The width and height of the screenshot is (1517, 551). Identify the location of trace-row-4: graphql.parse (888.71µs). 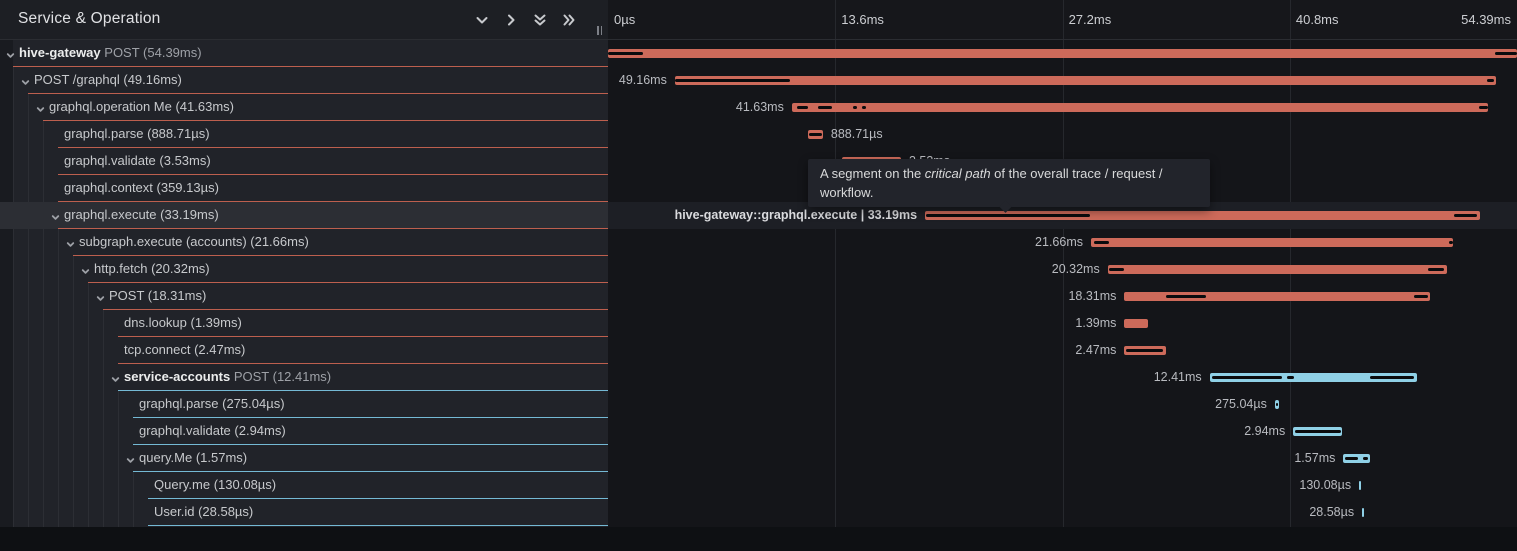
(304, 134).